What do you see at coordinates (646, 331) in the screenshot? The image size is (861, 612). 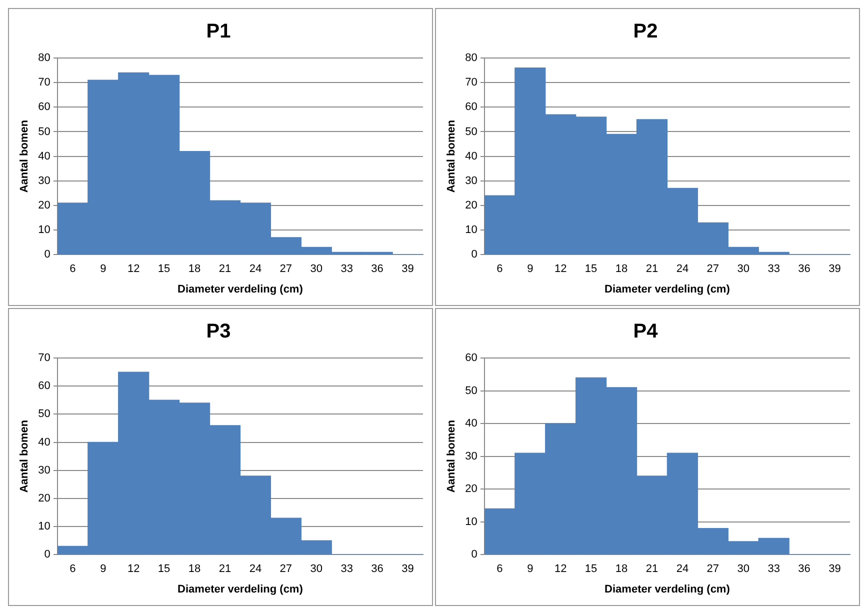 I see `chart-title: P4` at bounding box center [646, 331].